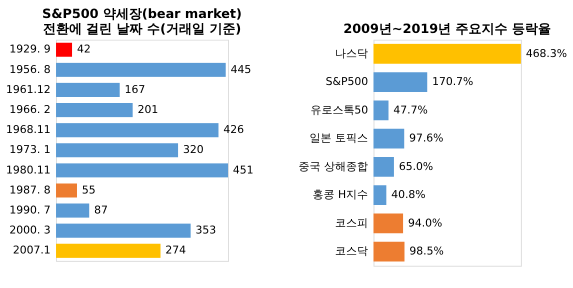 The height and width of the screenshot is (288, 573). I want to click on y-tick-label: 2000. 3, so click(30, 230).